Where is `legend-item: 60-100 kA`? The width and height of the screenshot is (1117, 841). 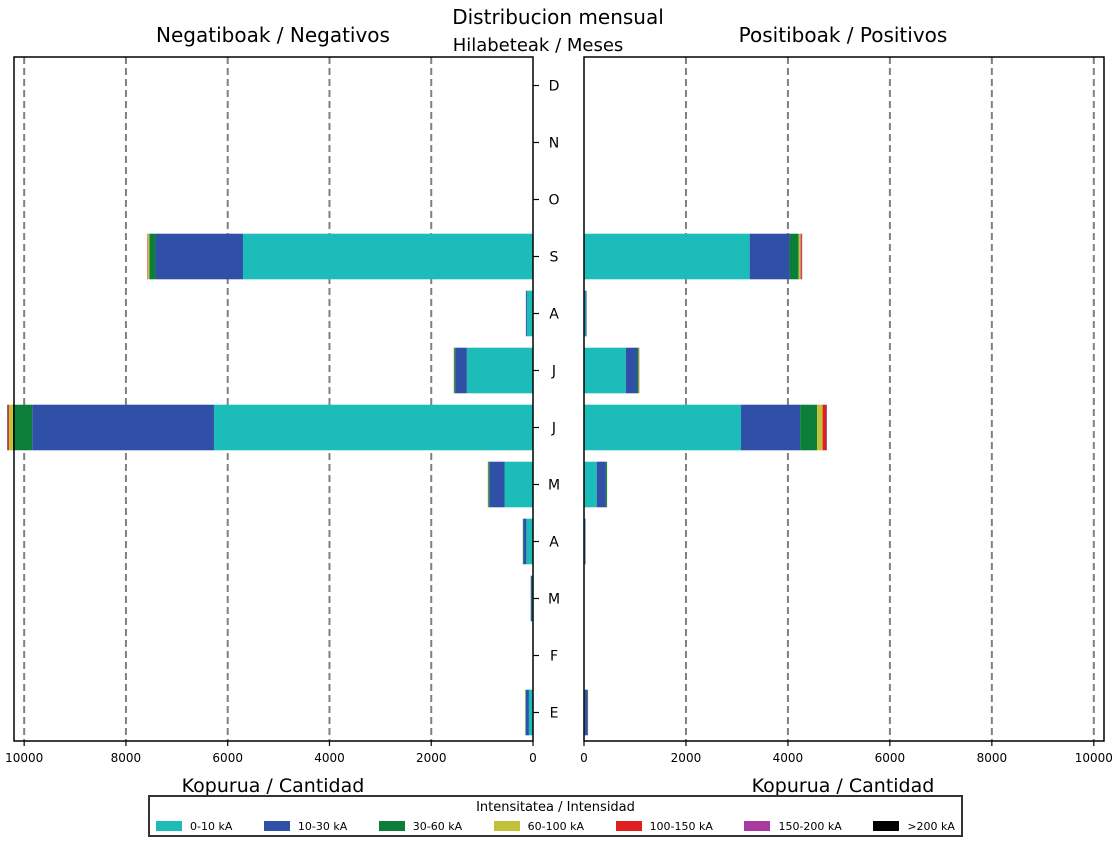 legend-item: 60-100 kA is located at coordinates (539, 826).